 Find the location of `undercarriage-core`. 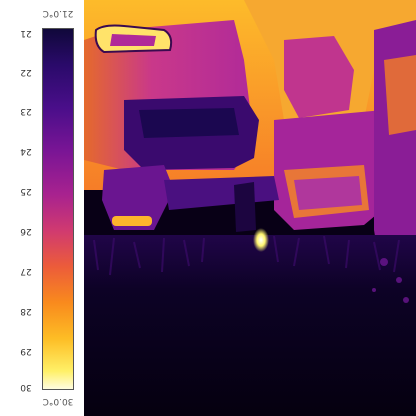

undercarriage-core is located at coordinates (189, 123).